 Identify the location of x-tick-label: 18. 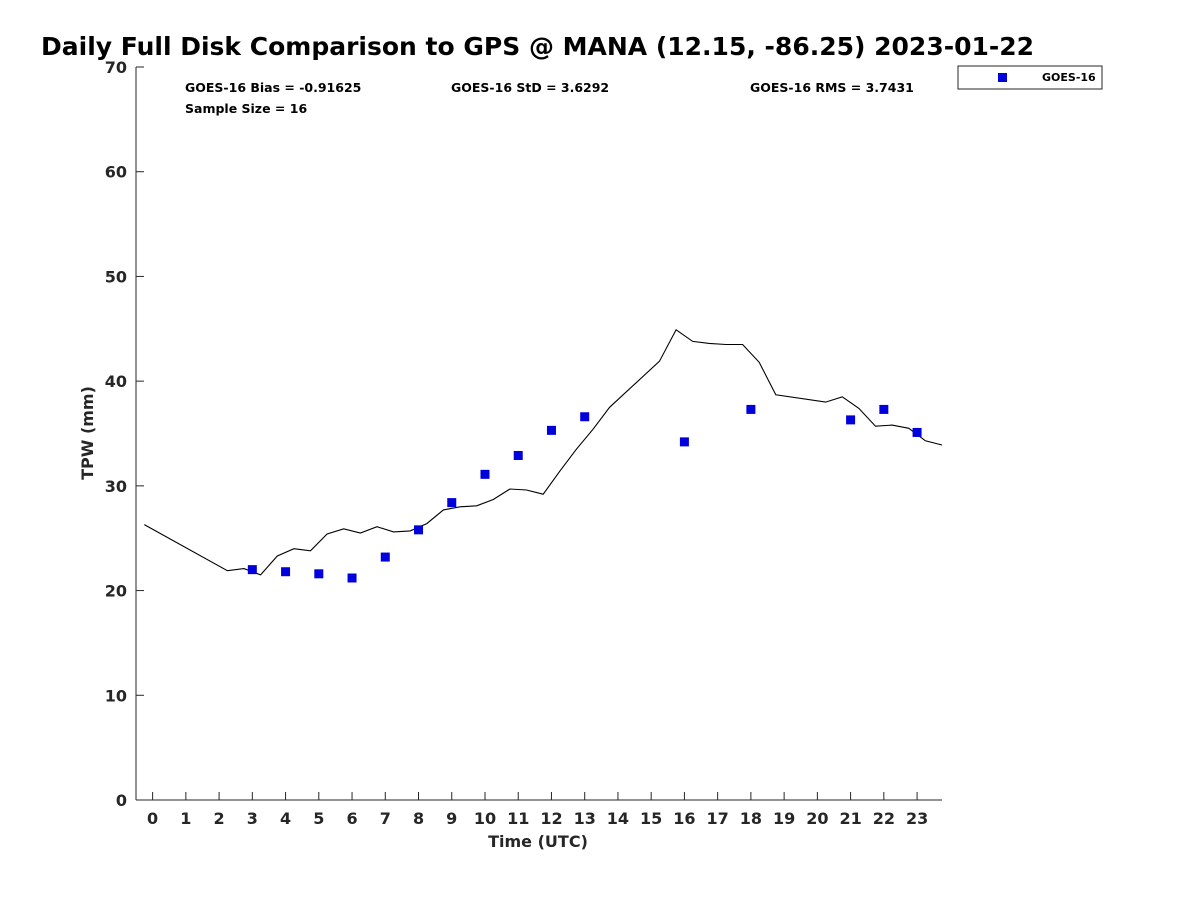
(751, 818).